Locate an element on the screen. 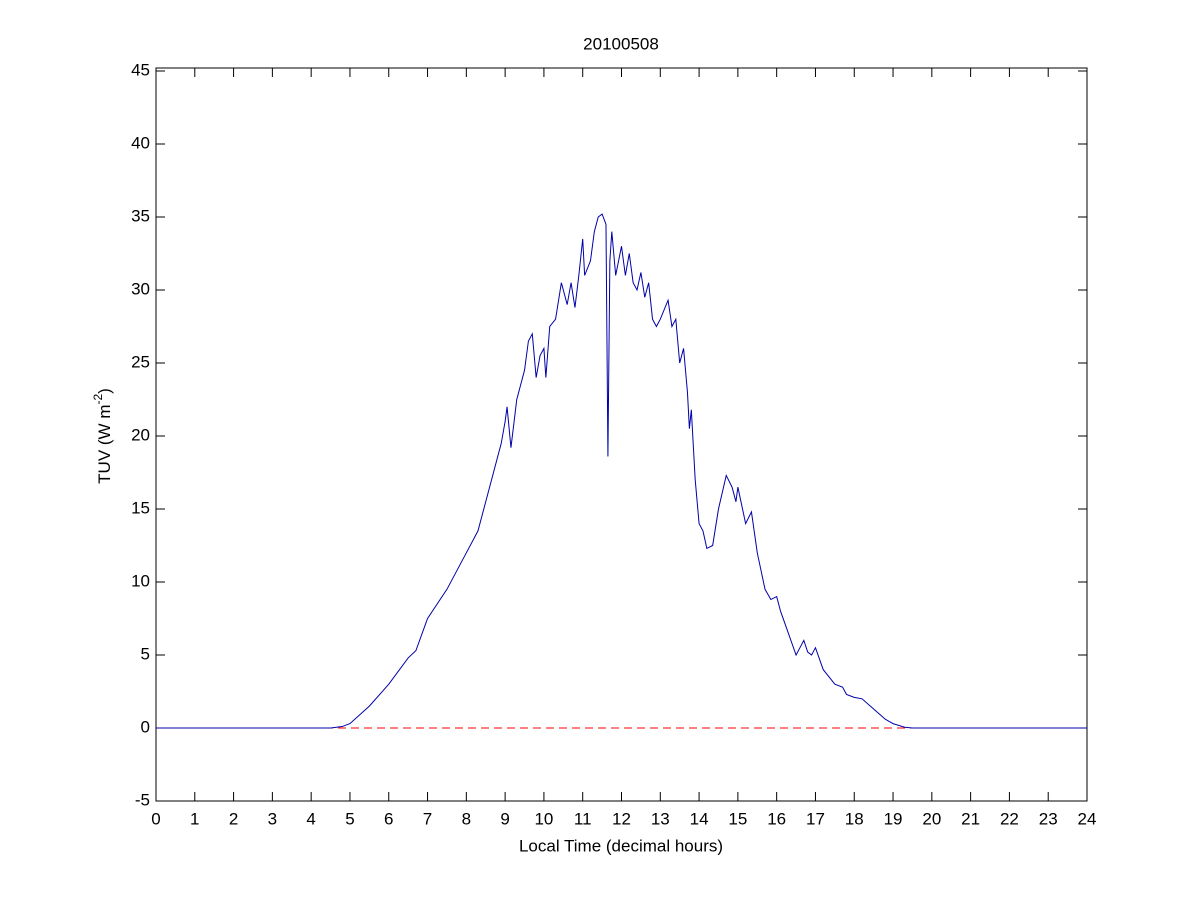 The width and height of the screenshot is (1201, 900). y-tick-label: 35 is located at coordinates (140, 215).